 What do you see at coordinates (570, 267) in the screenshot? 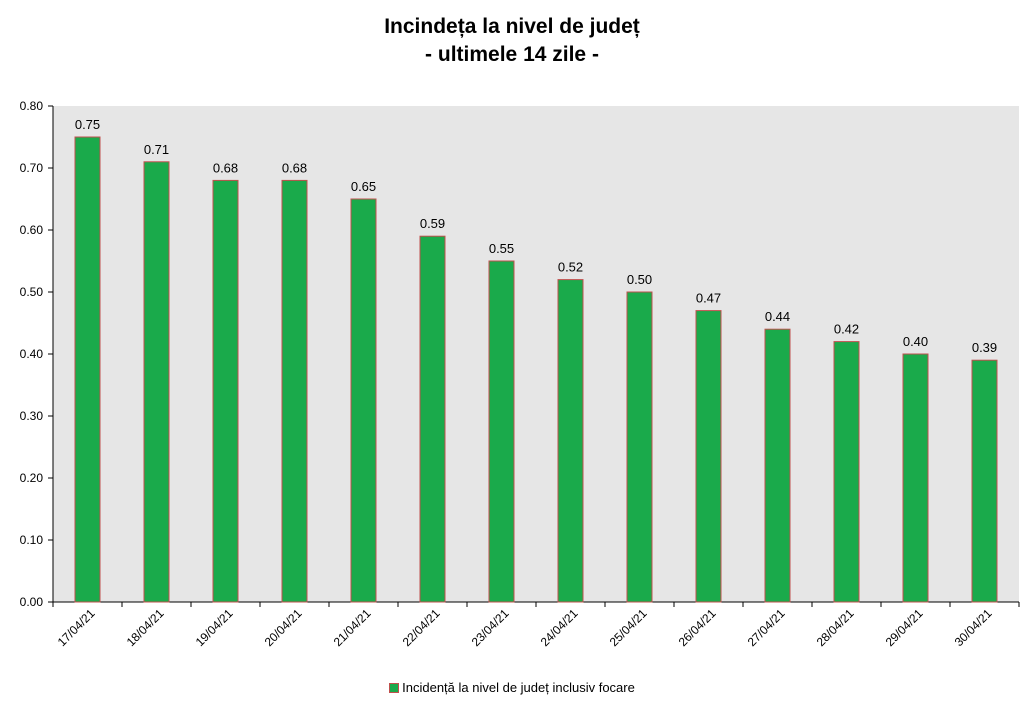
I see `data-label: 0.52` at bounding box center [570, 267].